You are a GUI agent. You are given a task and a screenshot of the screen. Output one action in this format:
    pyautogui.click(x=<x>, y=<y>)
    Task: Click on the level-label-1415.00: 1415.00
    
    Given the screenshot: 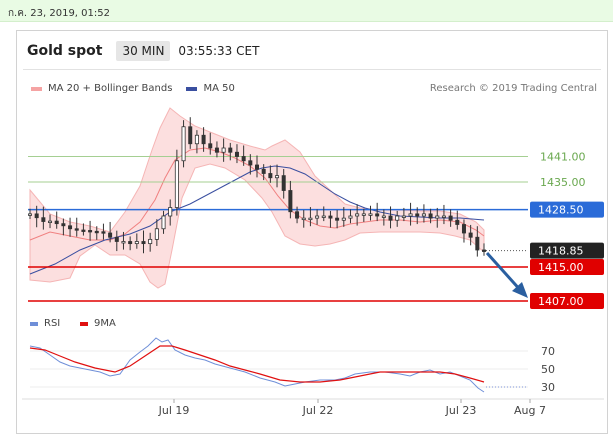 What is the action you would take?
    pyautogui.click(x=561, y=267)
    